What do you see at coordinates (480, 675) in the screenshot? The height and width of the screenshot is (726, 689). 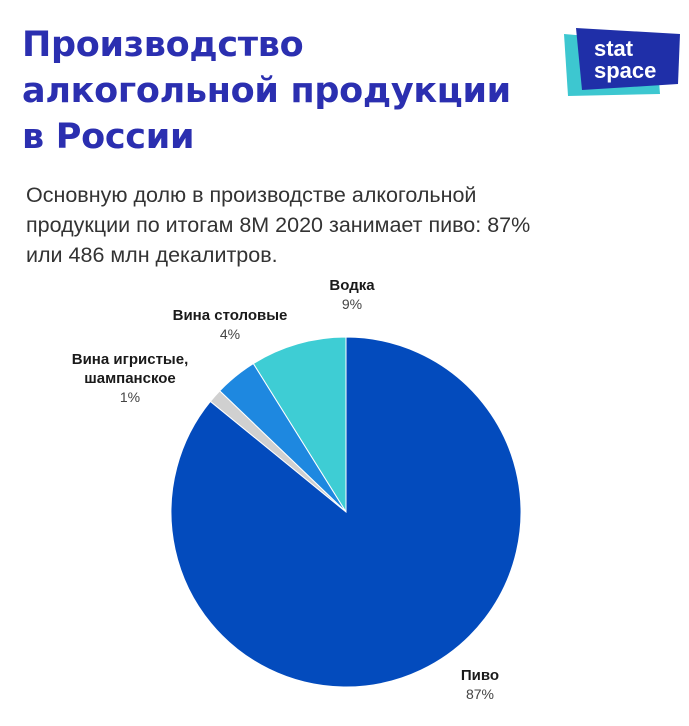 I see `slice-label-3-name-0: Пиво` at bounding box center [480, 675].